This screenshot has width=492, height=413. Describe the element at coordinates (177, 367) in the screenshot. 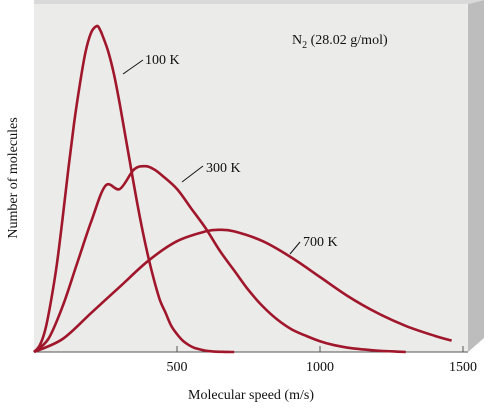

I see `x-tick-label: 500` at that location.